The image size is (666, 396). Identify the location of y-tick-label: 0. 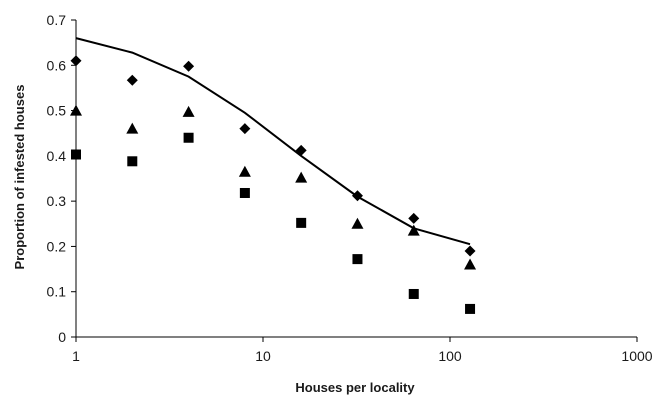
(62, 337).